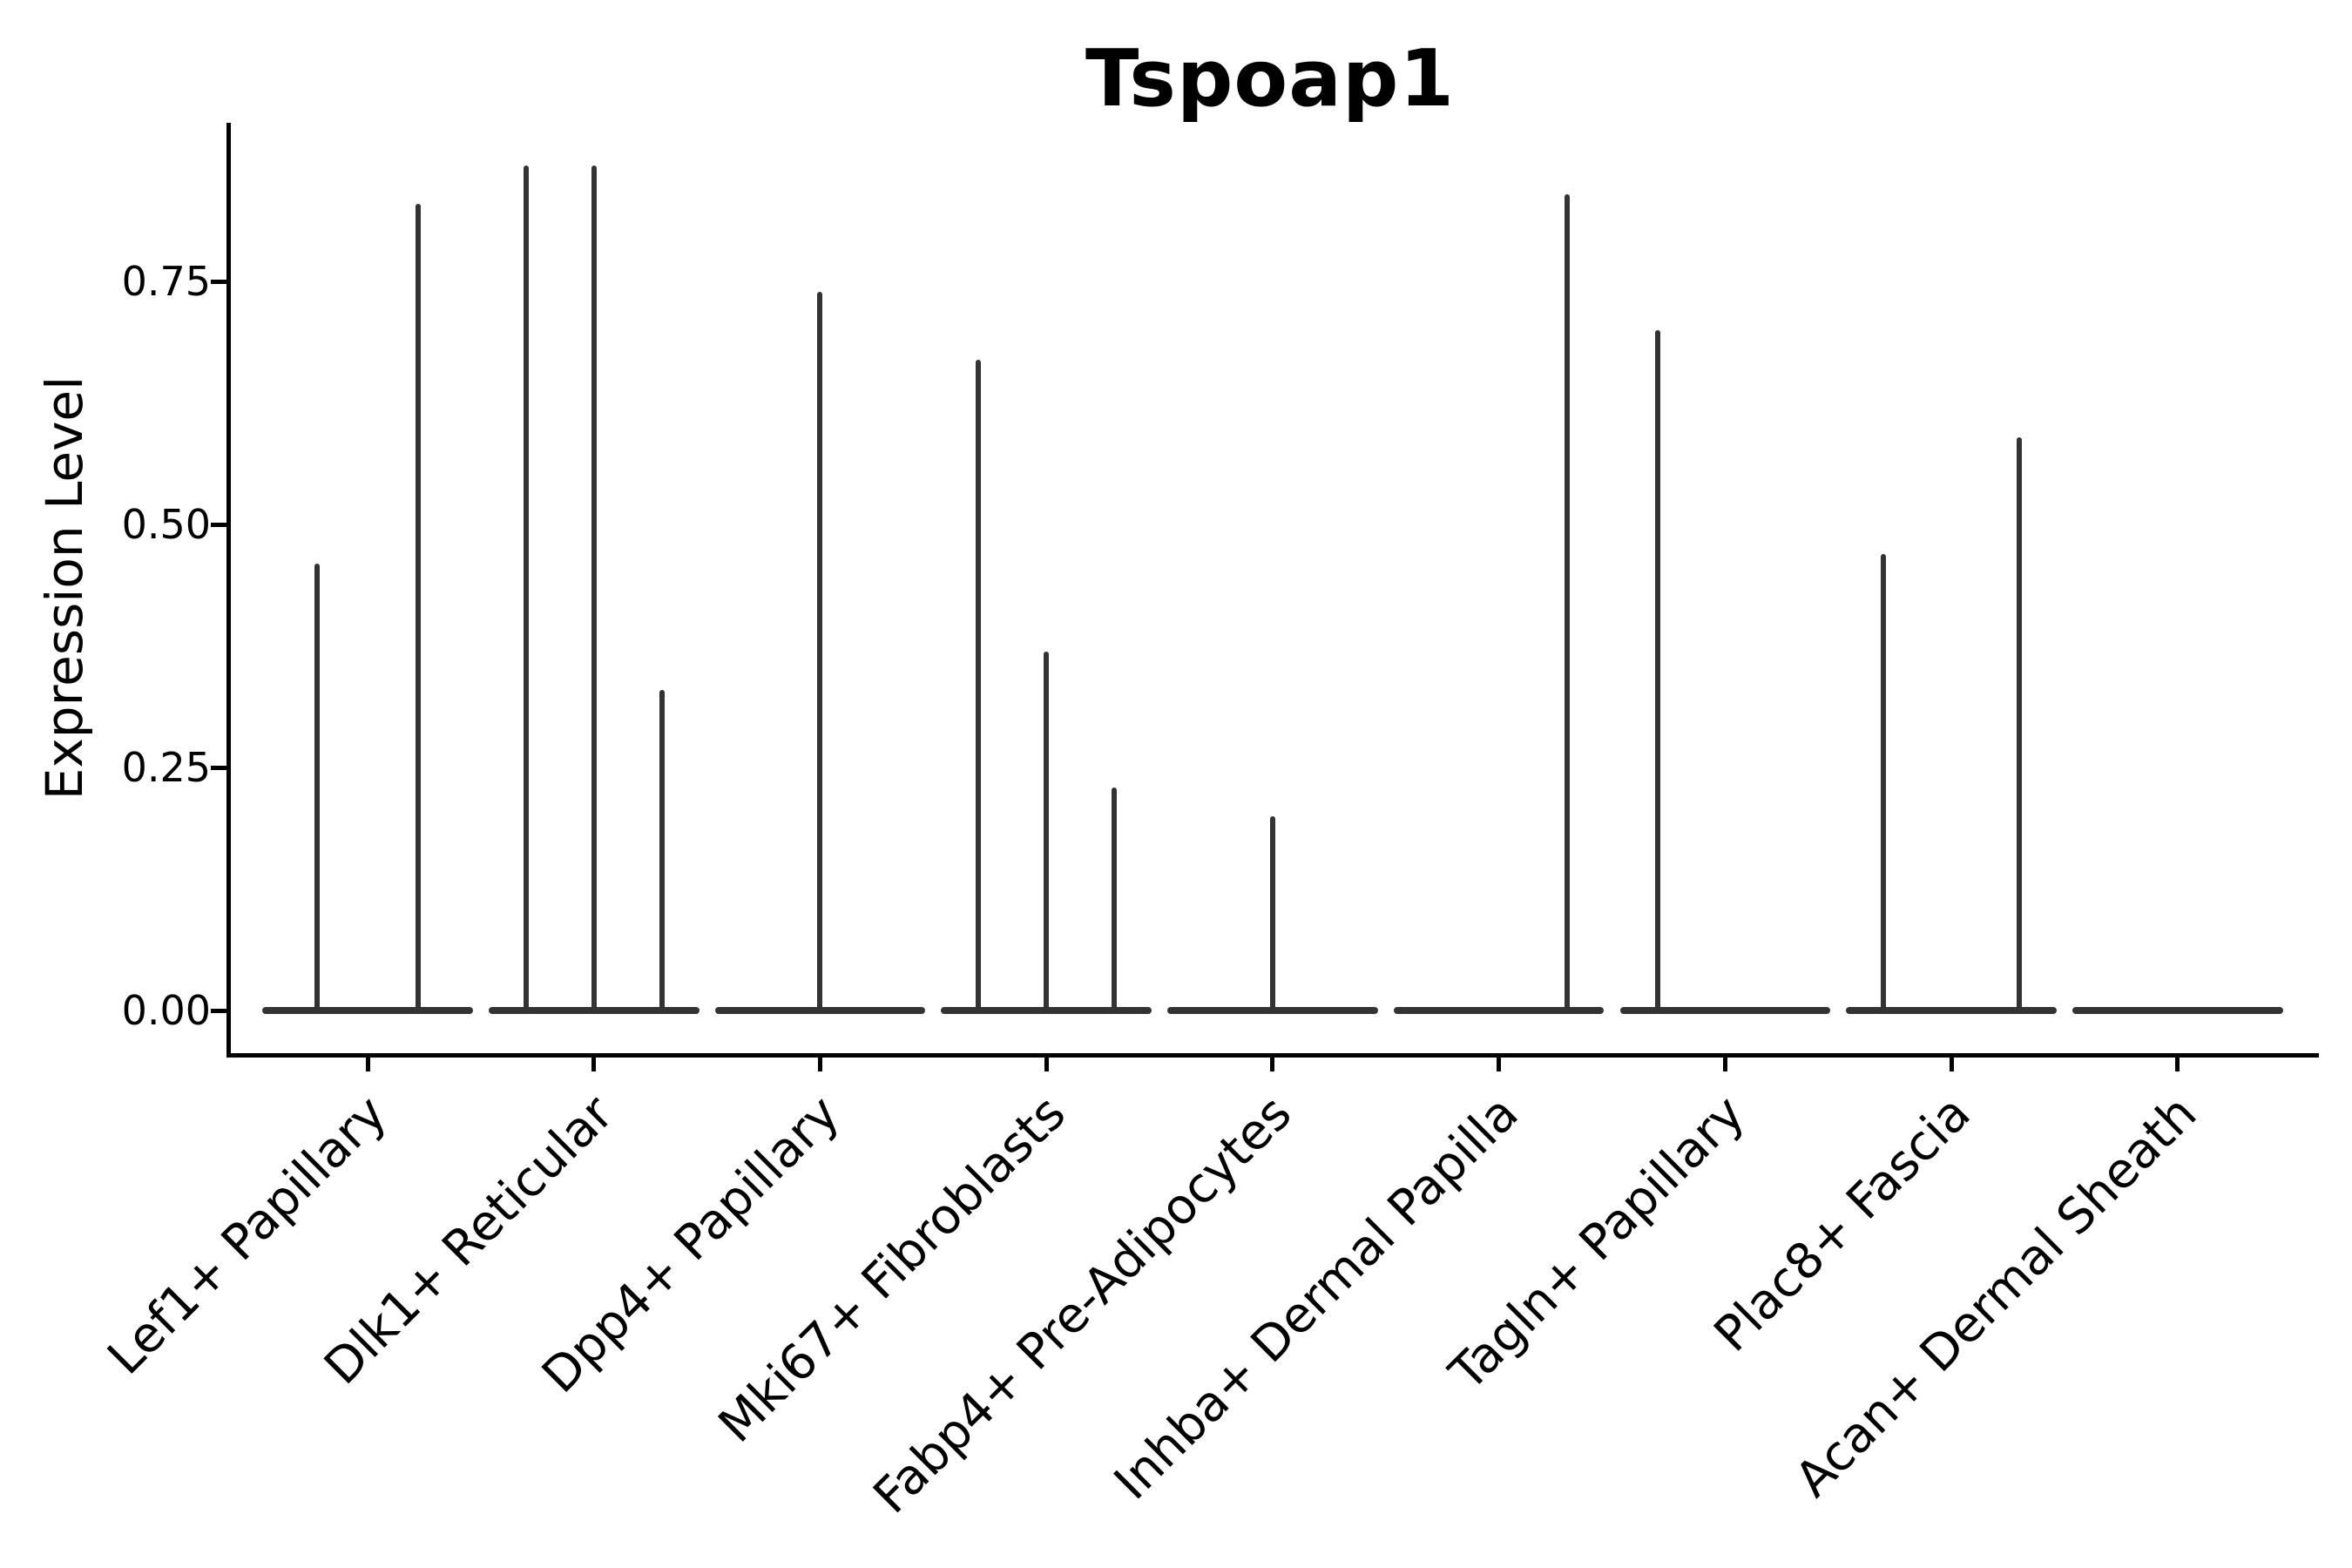 The image size is (2352, 1568). Describe the element at coordinates (1996, 1297) in the screenshot. I see `x-tick-label: Acan+ Dermal Sheath` at that location.